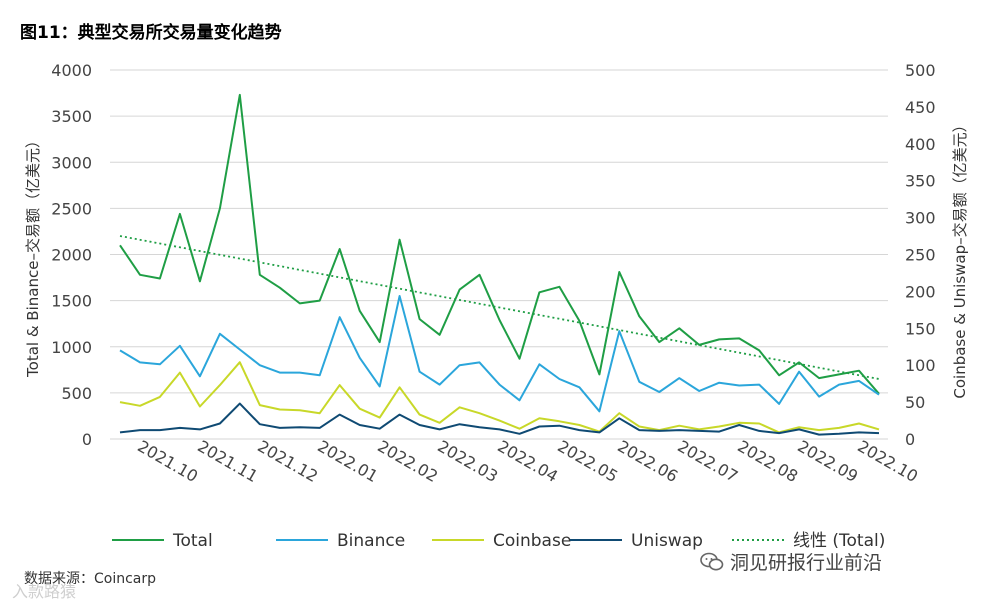 This screenshot has height=603, width=987. Describe the element at coordinates (87, 439) in the screenshot. I see `y-left-tick-label: 0` at that location.